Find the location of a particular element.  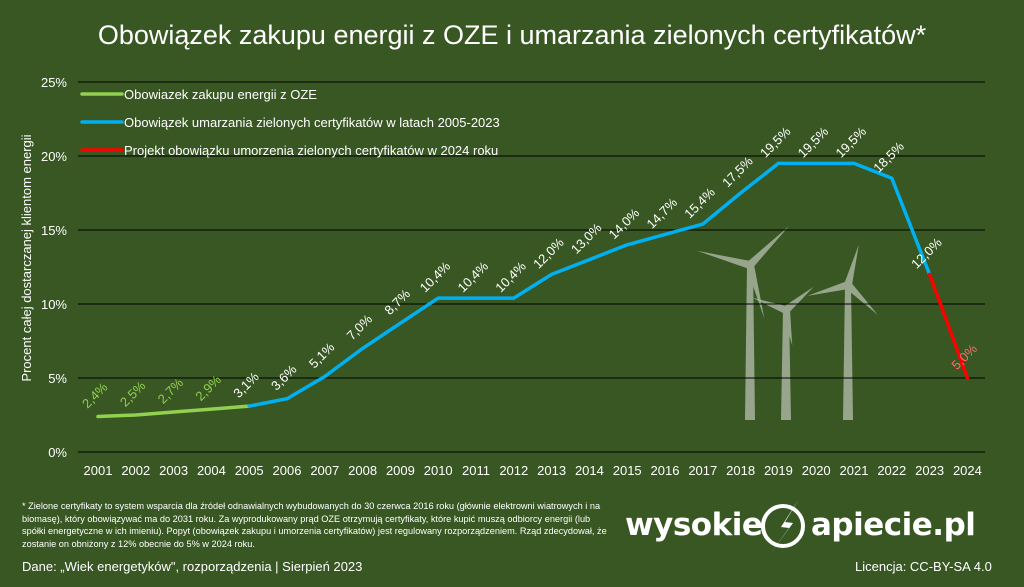

x-tick-label: 2023 is located at coordinates (929, 470).